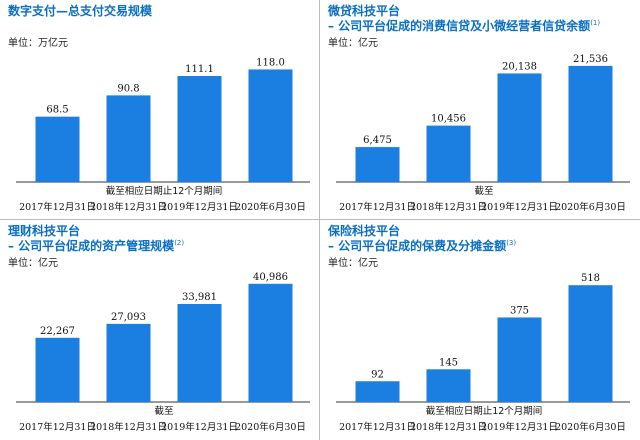 The width and height of the screenshot is (640, 440). What do you see at coordinates (417, 246) in the screenshot?
I see `subtitle-text: – 公司平台促成的保费及分摊金额` at bounding box center [417, 246].